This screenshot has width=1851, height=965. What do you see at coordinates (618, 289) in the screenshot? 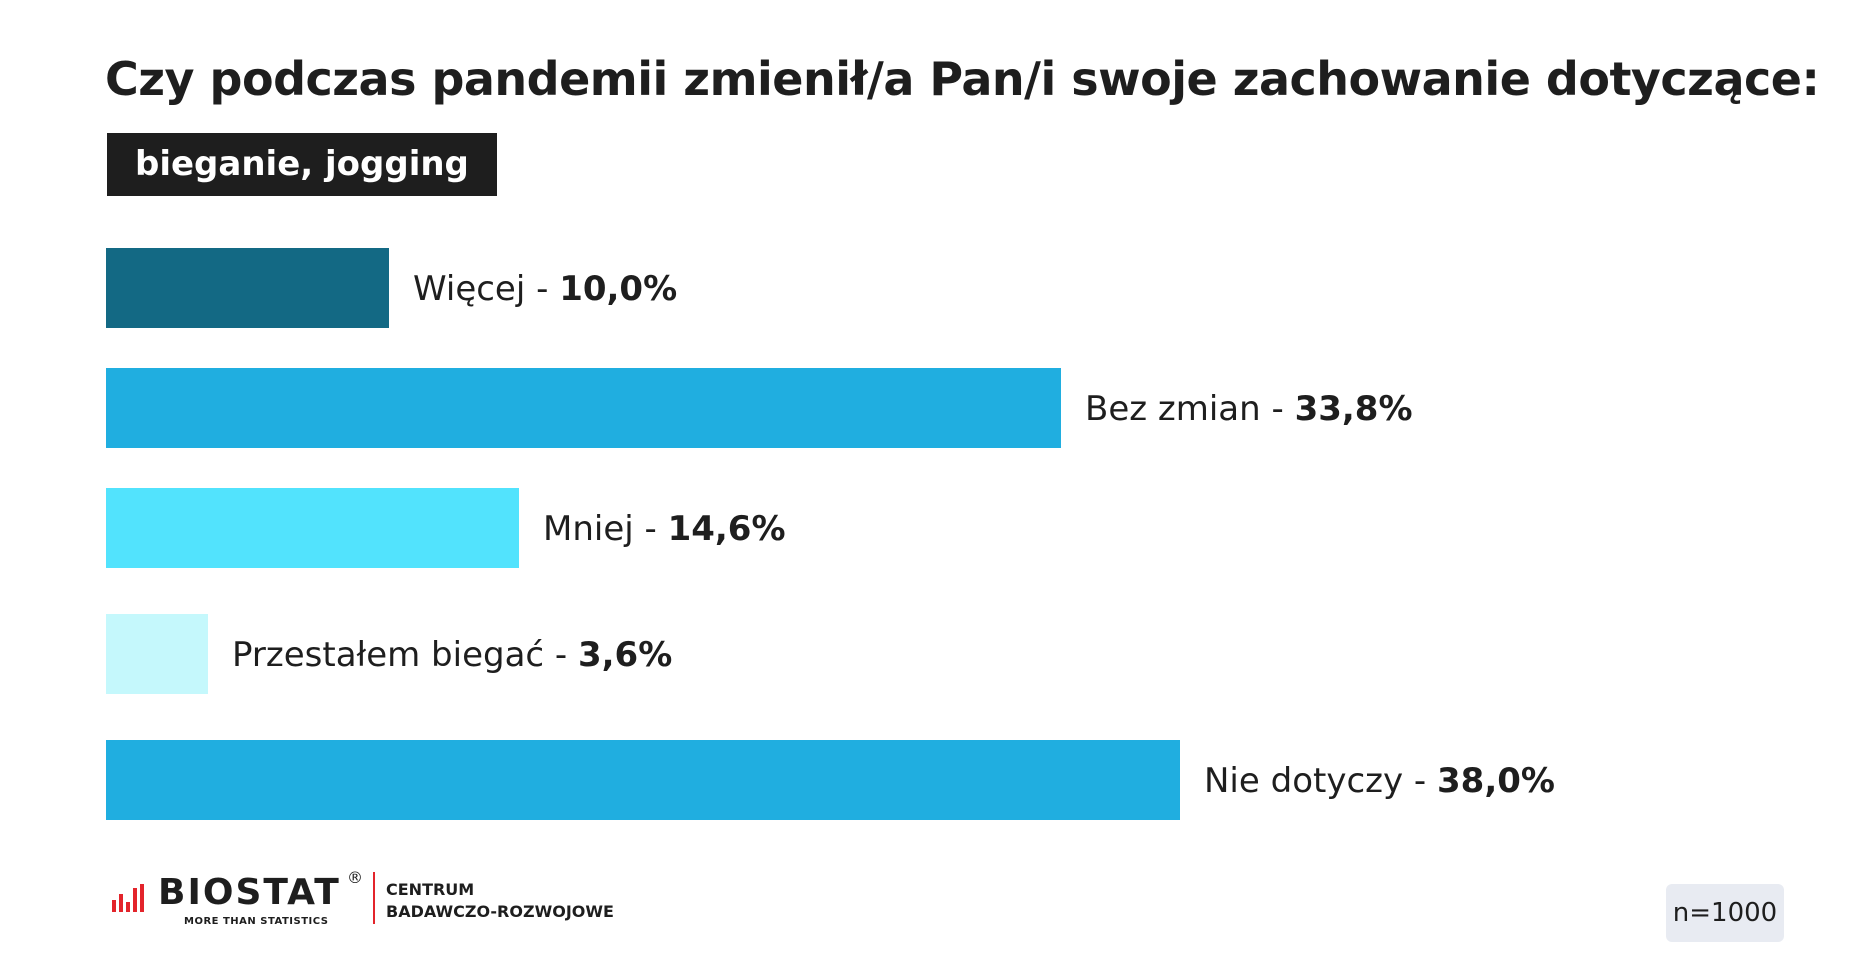
I see `bar-value-label: 10,0%` at bounding box center [618, 289].